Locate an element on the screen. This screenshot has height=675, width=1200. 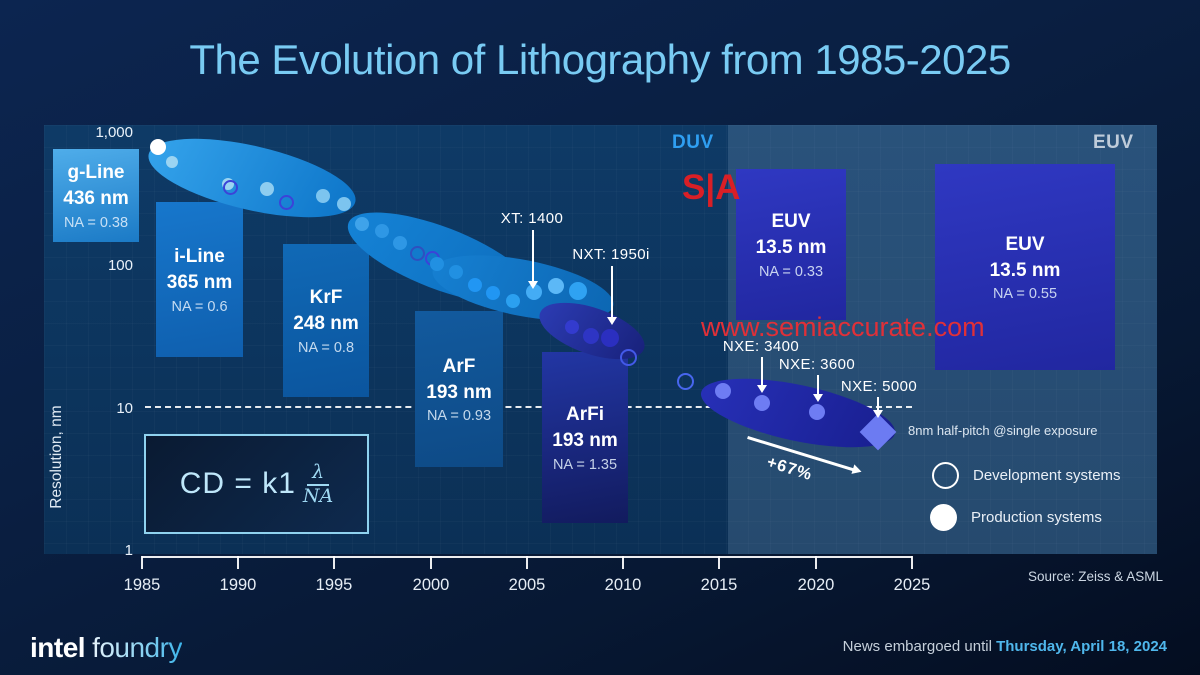
x-tick-label: 1985 is located at coordinates (142, 585).